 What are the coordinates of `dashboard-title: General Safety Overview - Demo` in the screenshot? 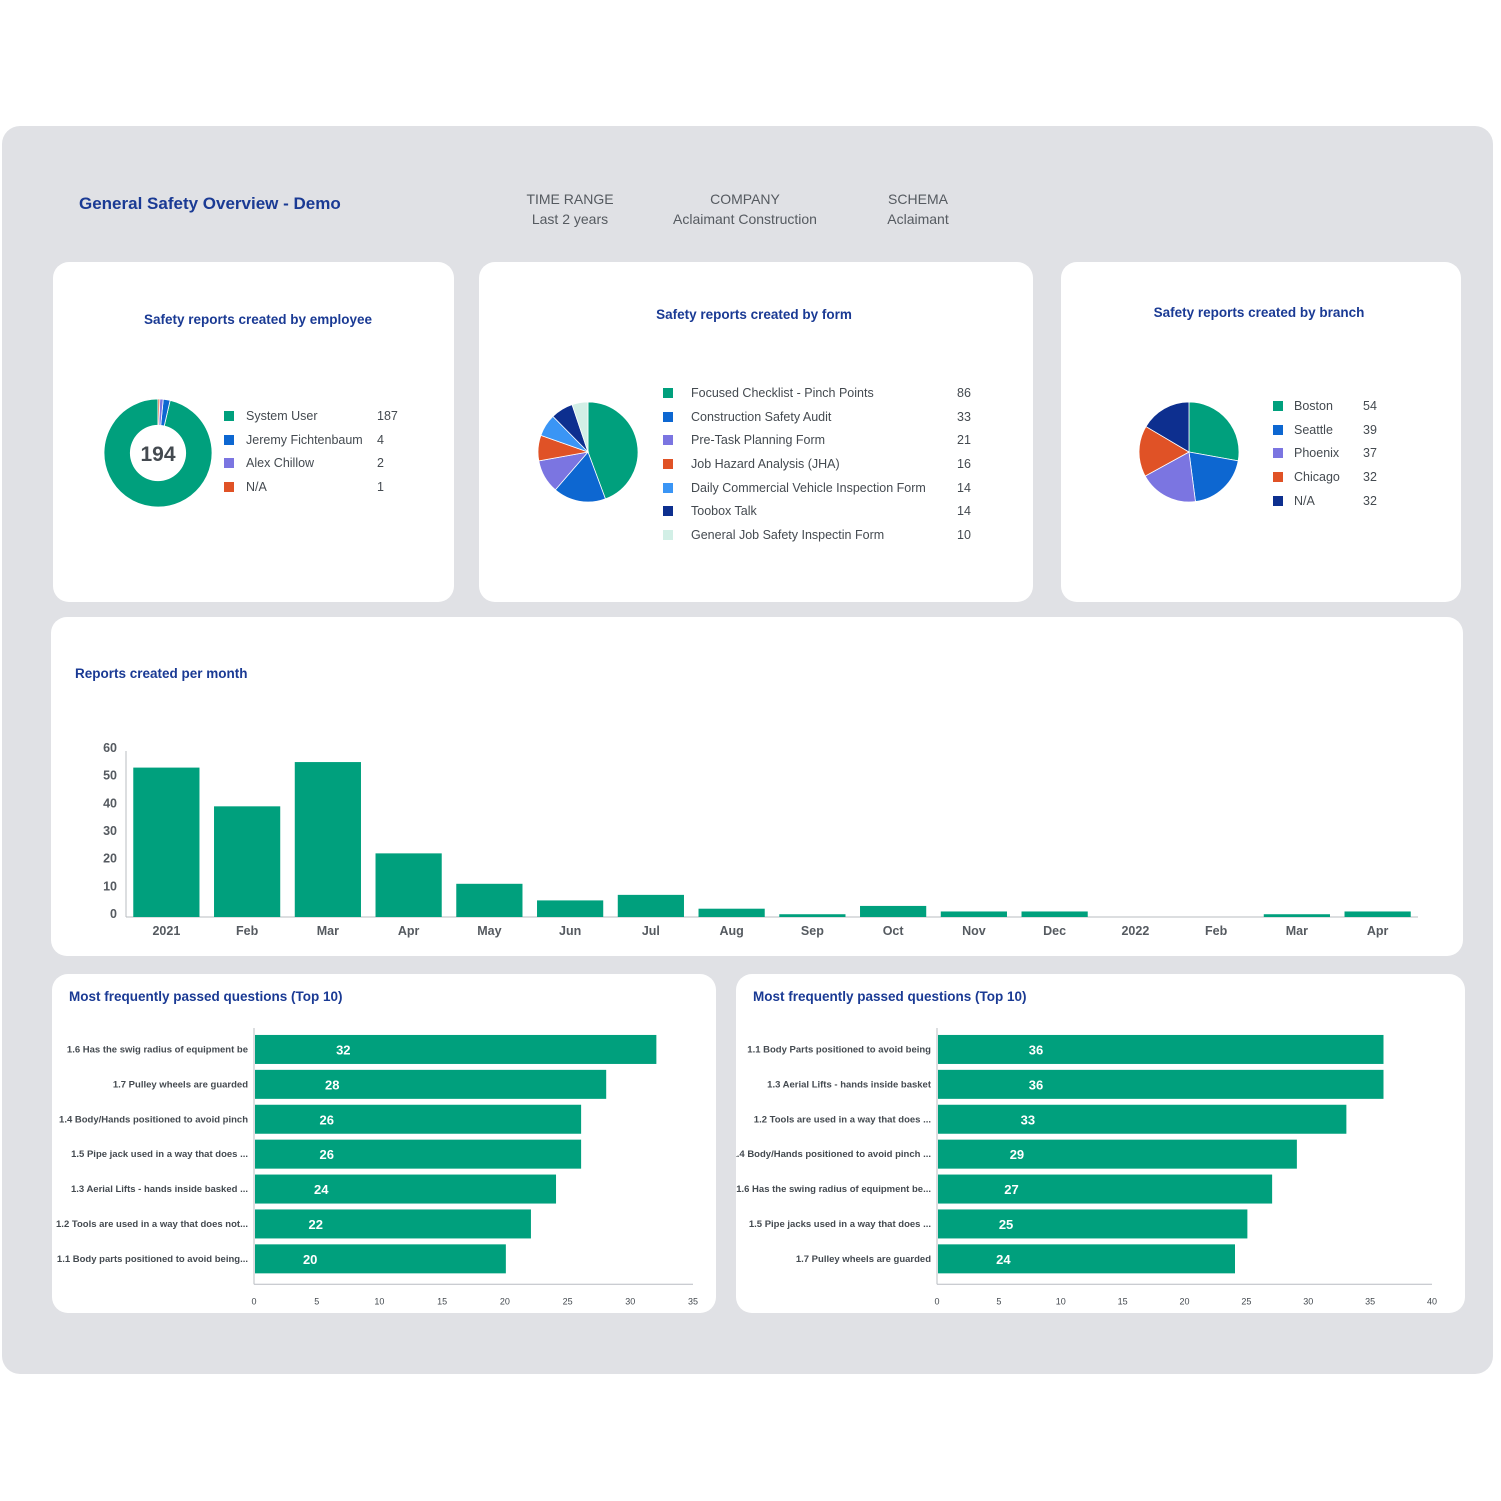 It's located at (210, 203).